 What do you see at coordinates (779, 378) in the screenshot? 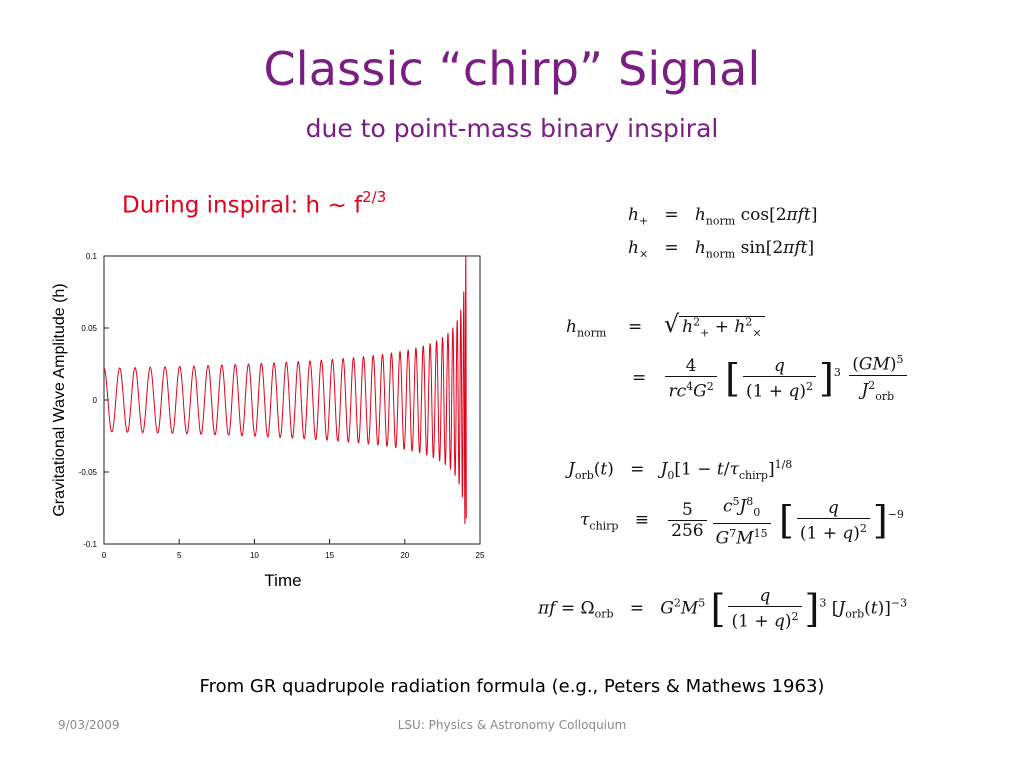
I see `fraction-q-over-1plusq-squared: q (1 + q)2` at bounding box center [779, 378].